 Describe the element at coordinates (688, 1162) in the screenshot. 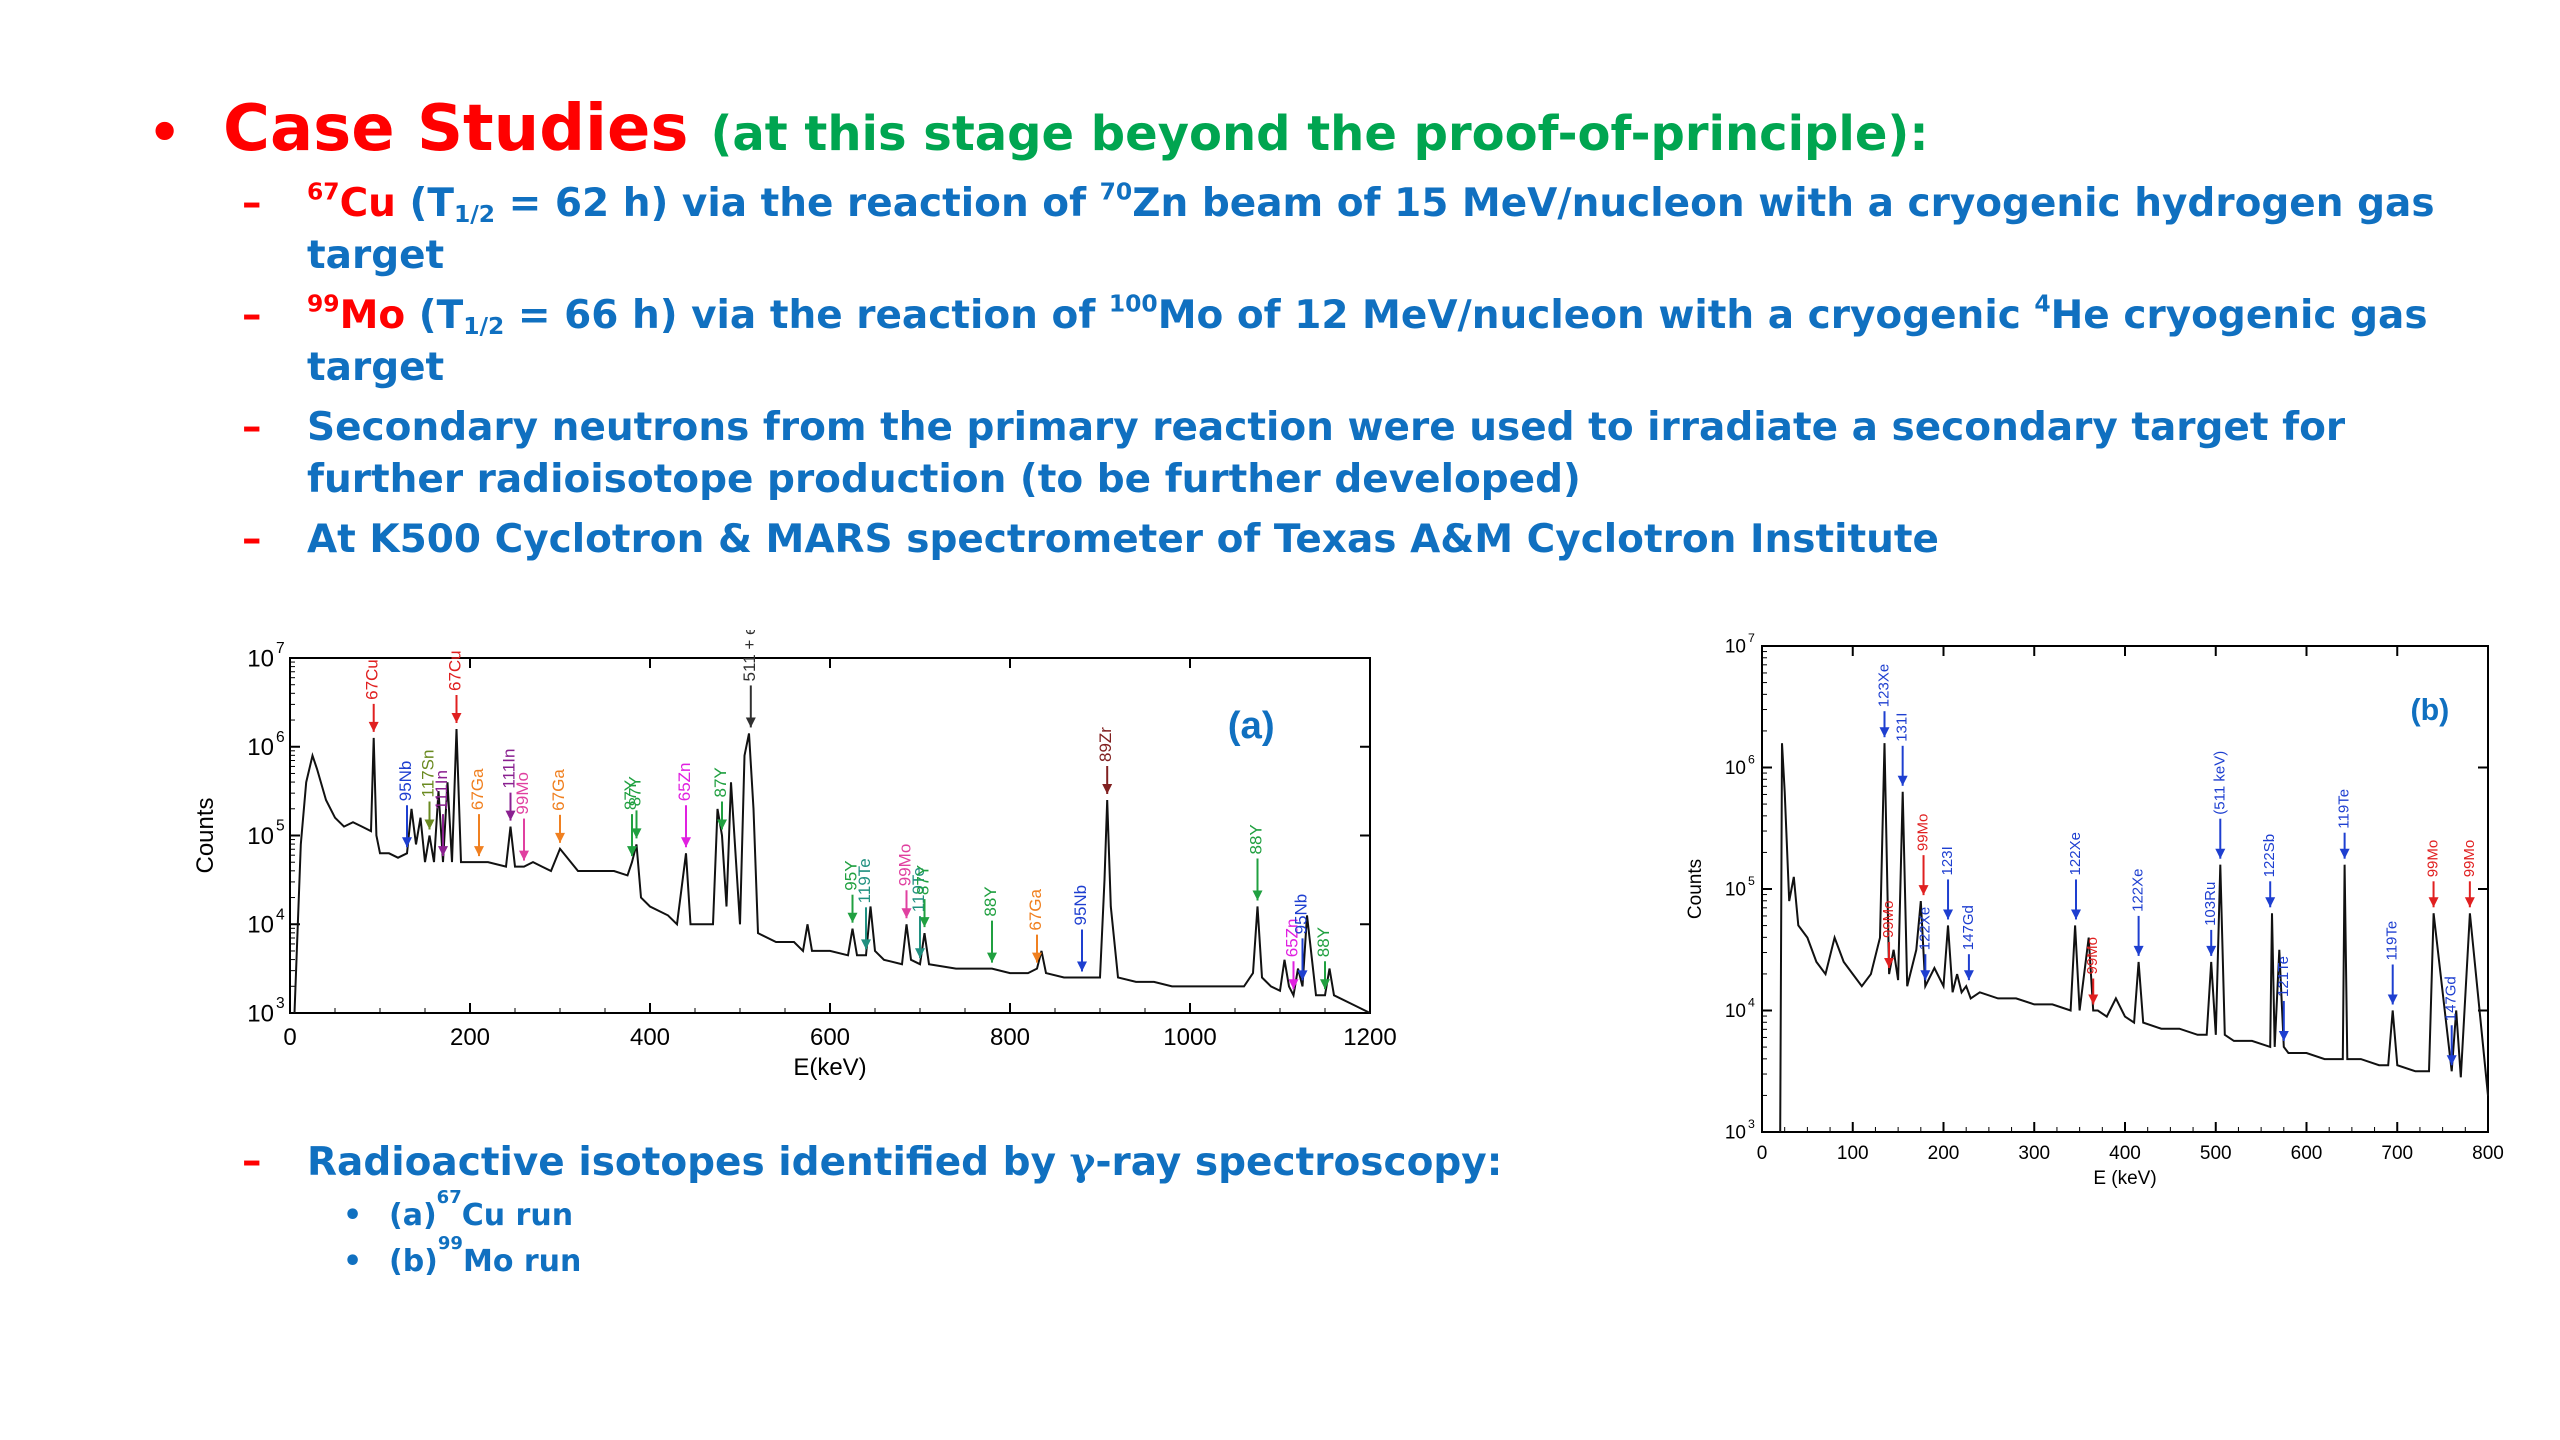

I see `radio-pre: Radioactive isotopes identified by` at that location.